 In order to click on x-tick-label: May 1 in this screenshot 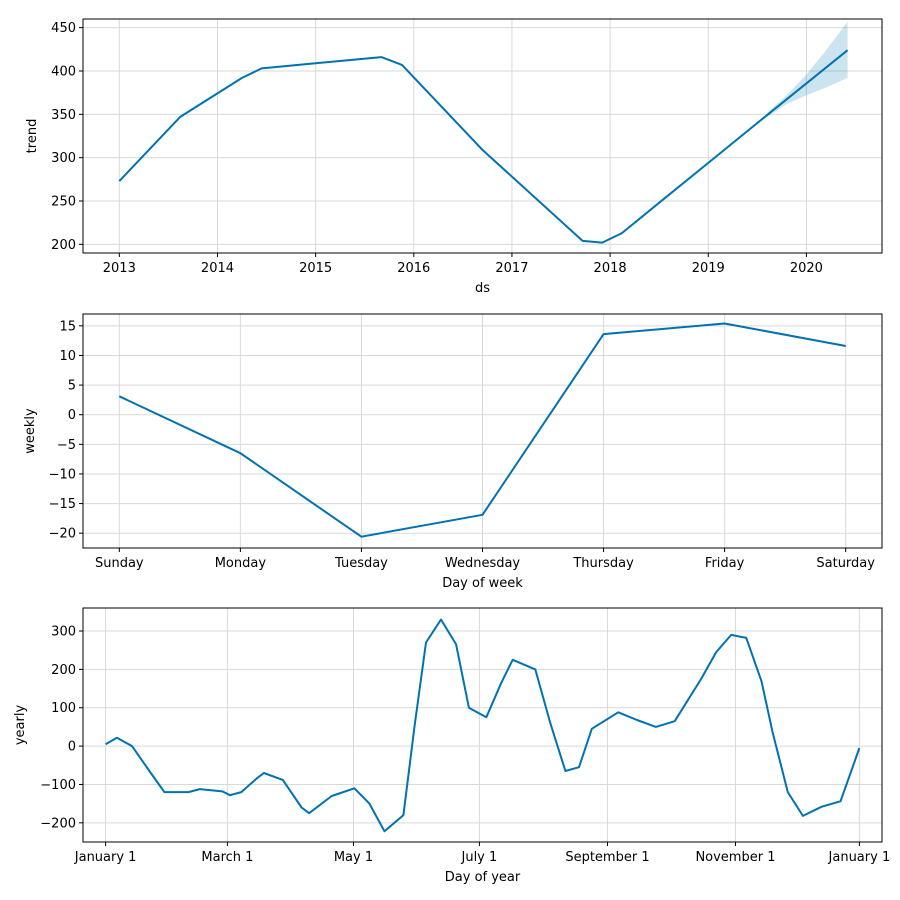, I will do `click(353, 857)`.